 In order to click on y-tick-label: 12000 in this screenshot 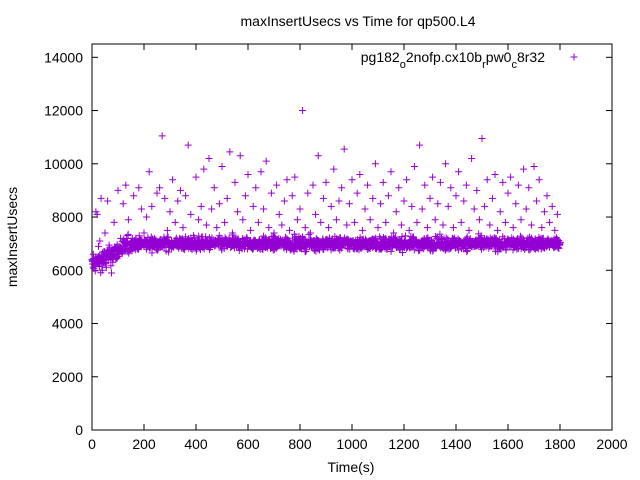, I will do `click(63, 111)`.